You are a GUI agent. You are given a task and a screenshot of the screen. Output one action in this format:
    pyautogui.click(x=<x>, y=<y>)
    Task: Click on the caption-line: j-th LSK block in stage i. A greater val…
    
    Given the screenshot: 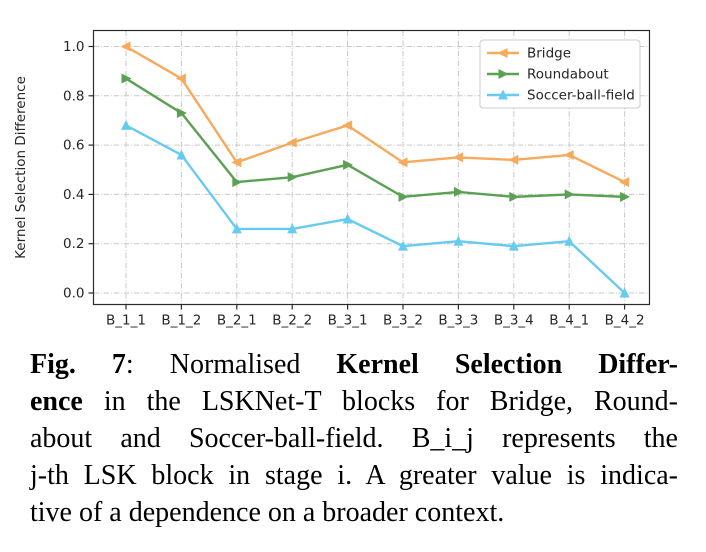 What is the action you would take?
    pyautogui.click(x=354, y=475)
    